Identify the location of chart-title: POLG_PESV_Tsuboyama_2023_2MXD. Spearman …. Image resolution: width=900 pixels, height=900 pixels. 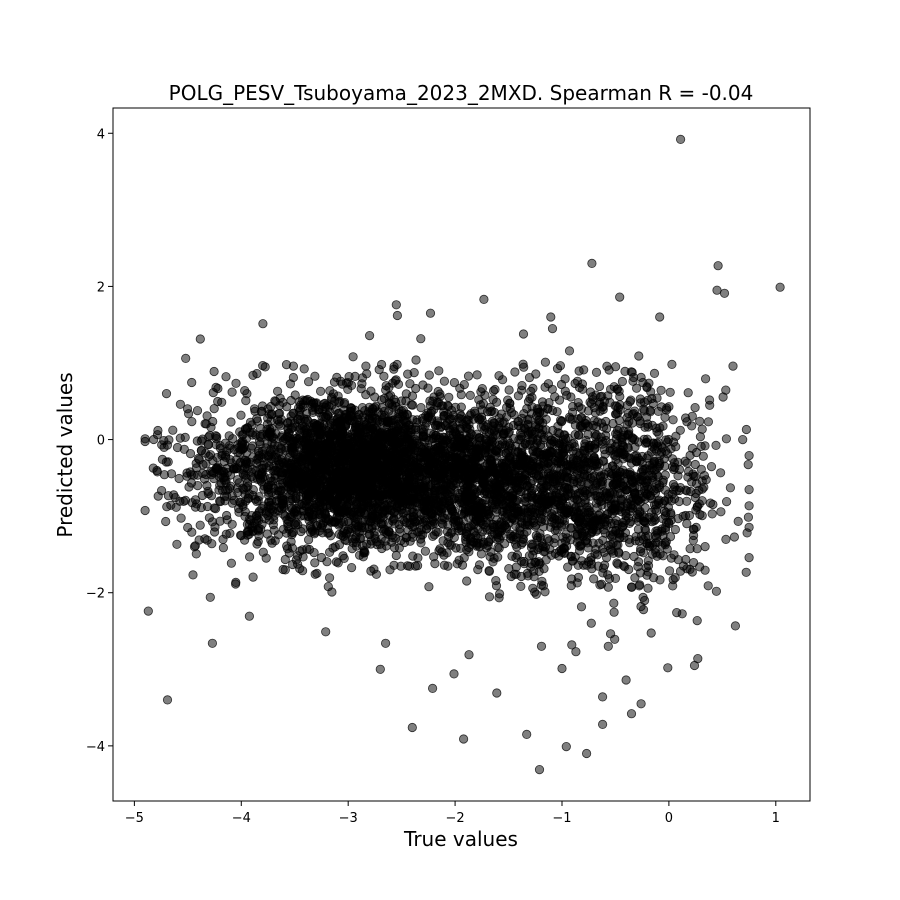
(461, 93).